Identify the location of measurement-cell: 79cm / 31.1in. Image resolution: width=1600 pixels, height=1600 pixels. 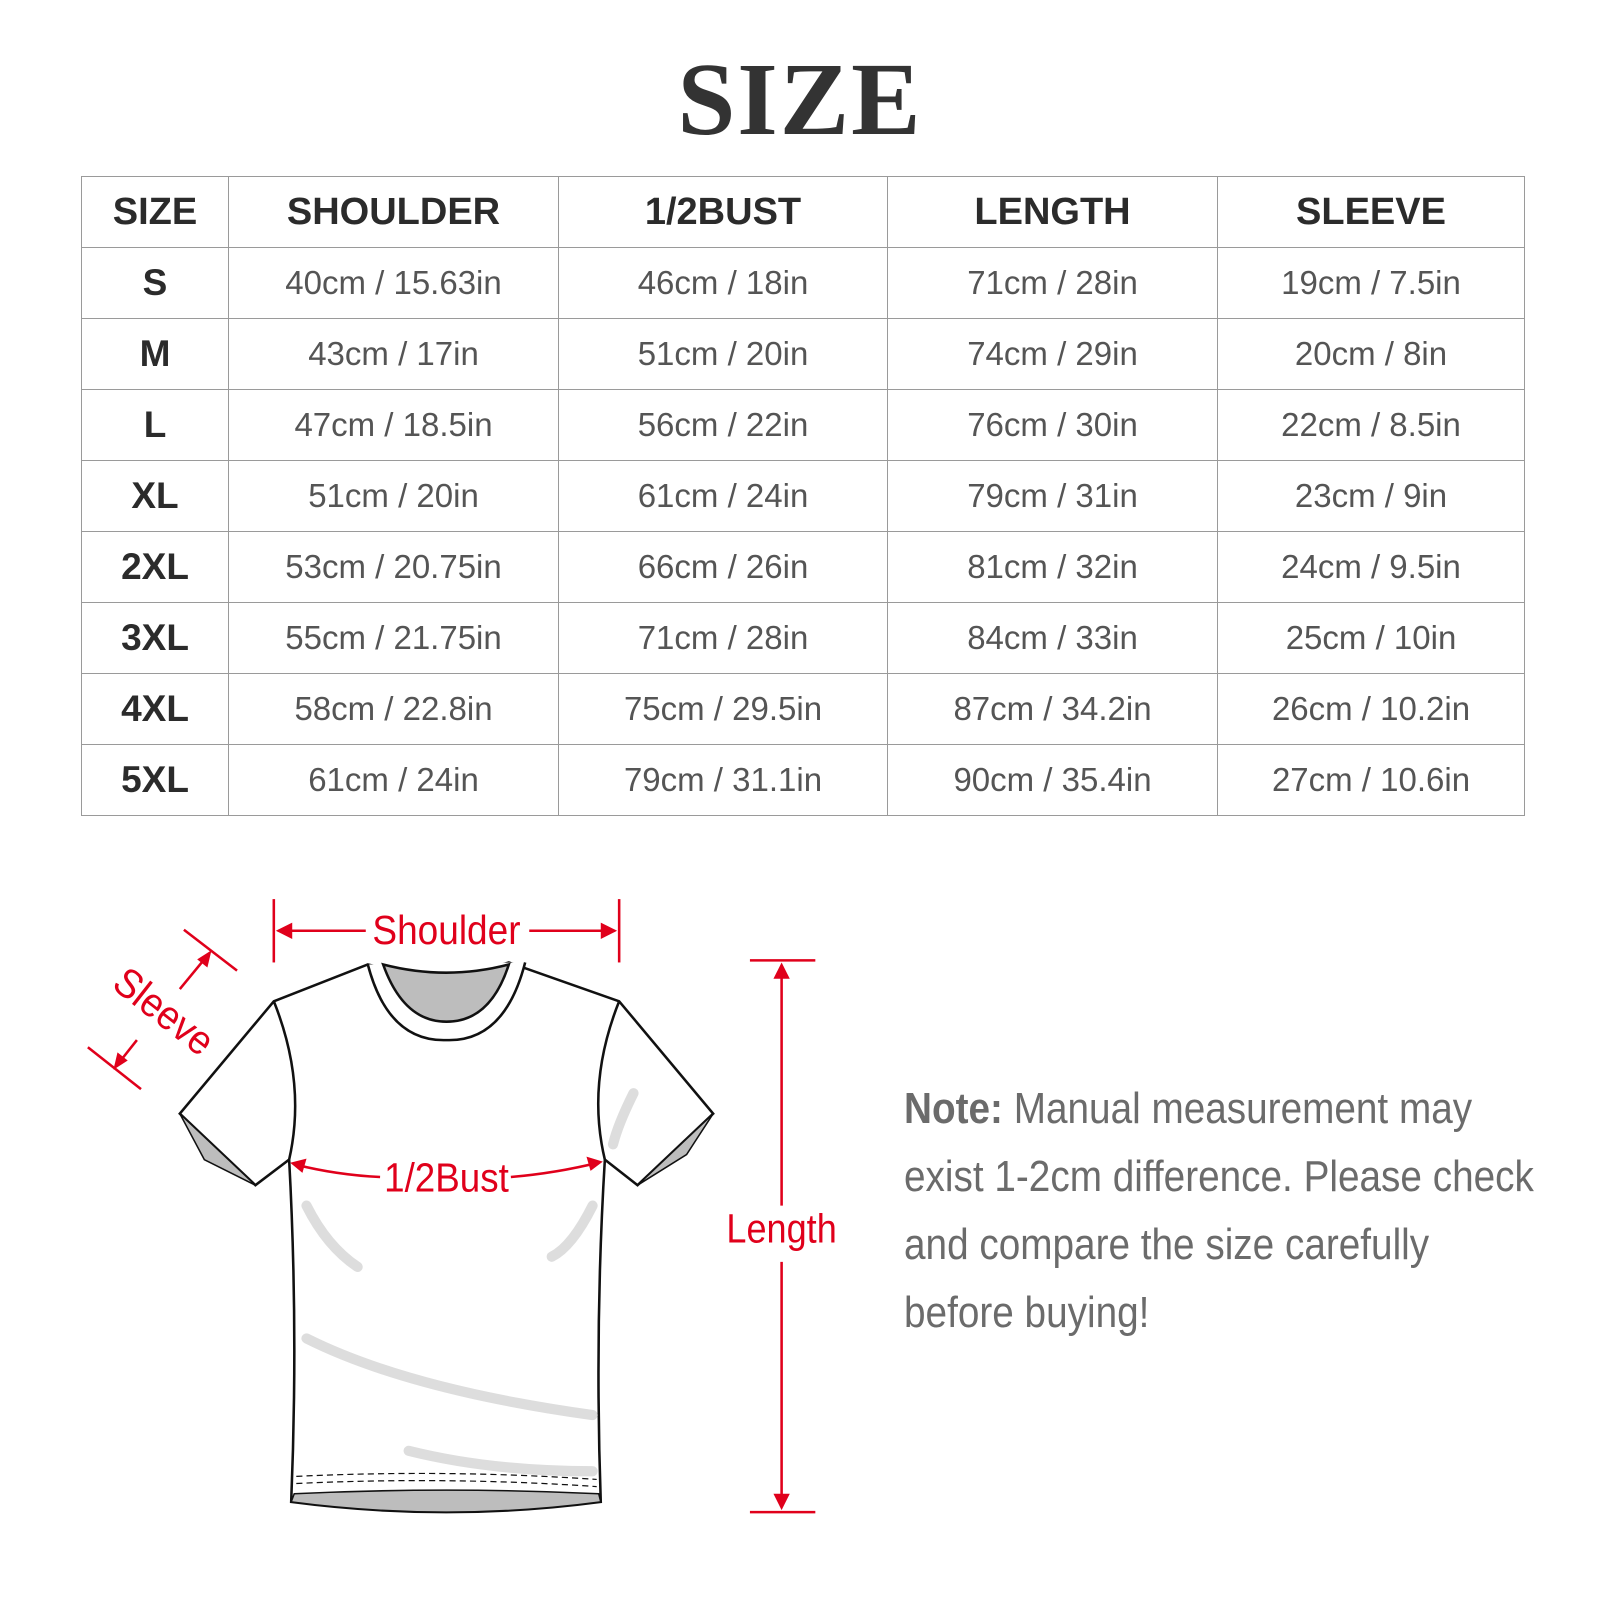
(723, 780).